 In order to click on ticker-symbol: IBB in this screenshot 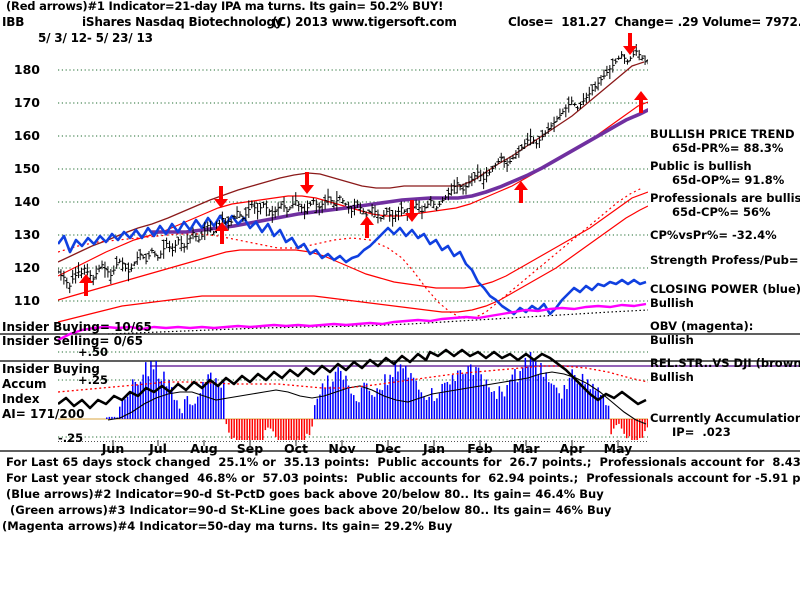, I will do `click(13, 22)`.